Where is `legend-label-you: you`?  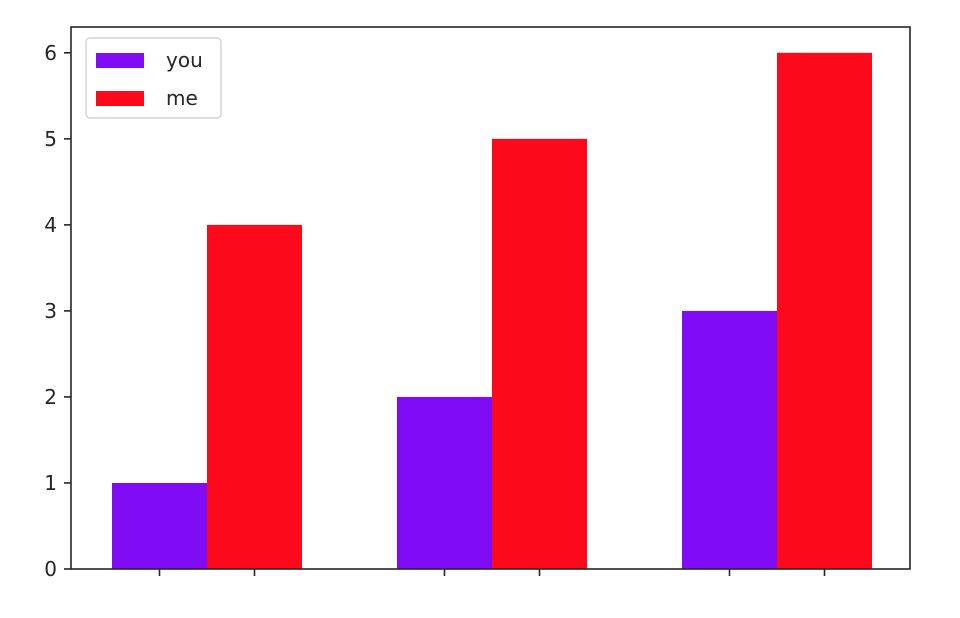 legend-label-you: you is located at coordinates (184, 60).